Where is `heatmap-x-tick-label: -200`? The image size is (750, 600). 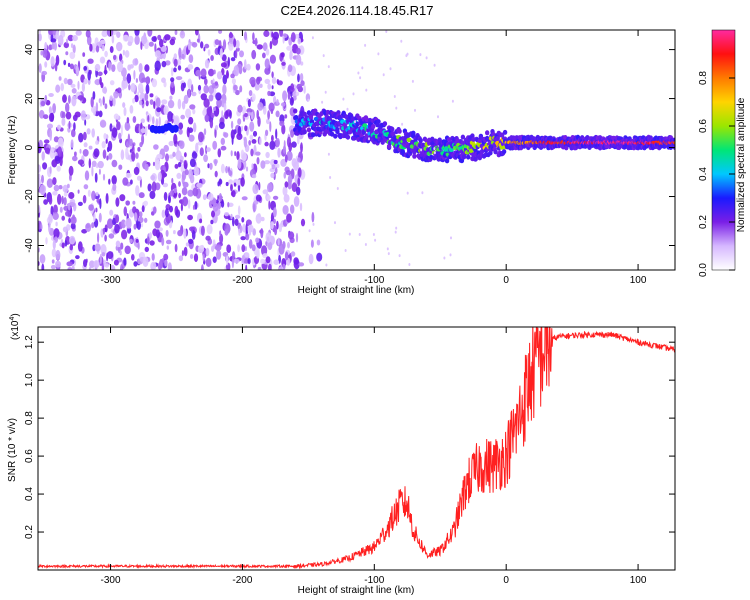
heatmap-x-tick-label: -200 is located at coordinates (242, 280).